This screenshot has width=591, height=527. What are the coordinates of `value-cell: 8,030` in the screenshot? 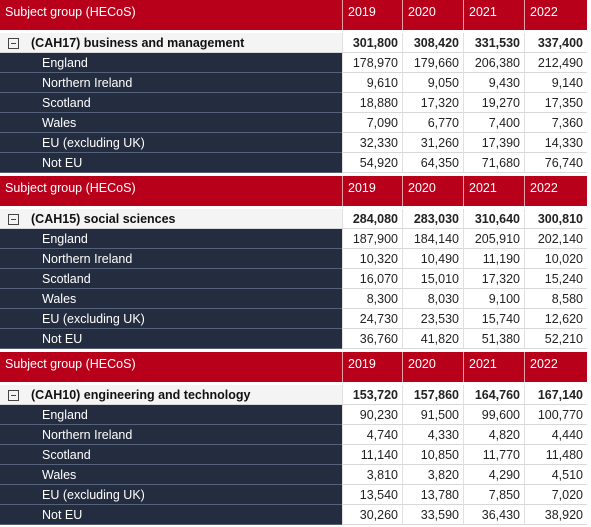 It's located at (432, 299).